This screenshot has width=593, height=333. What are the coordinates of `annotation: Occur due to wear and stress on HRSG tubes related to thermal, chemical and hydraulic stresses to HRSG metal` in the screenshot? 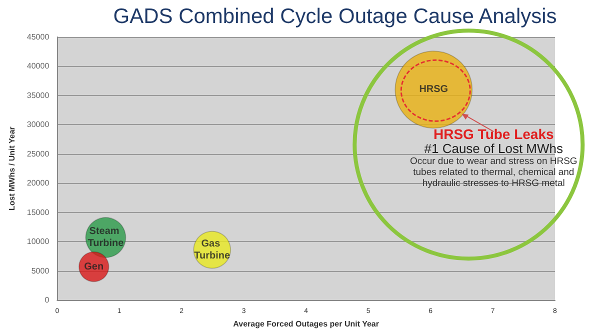 It's located at (493, 172).